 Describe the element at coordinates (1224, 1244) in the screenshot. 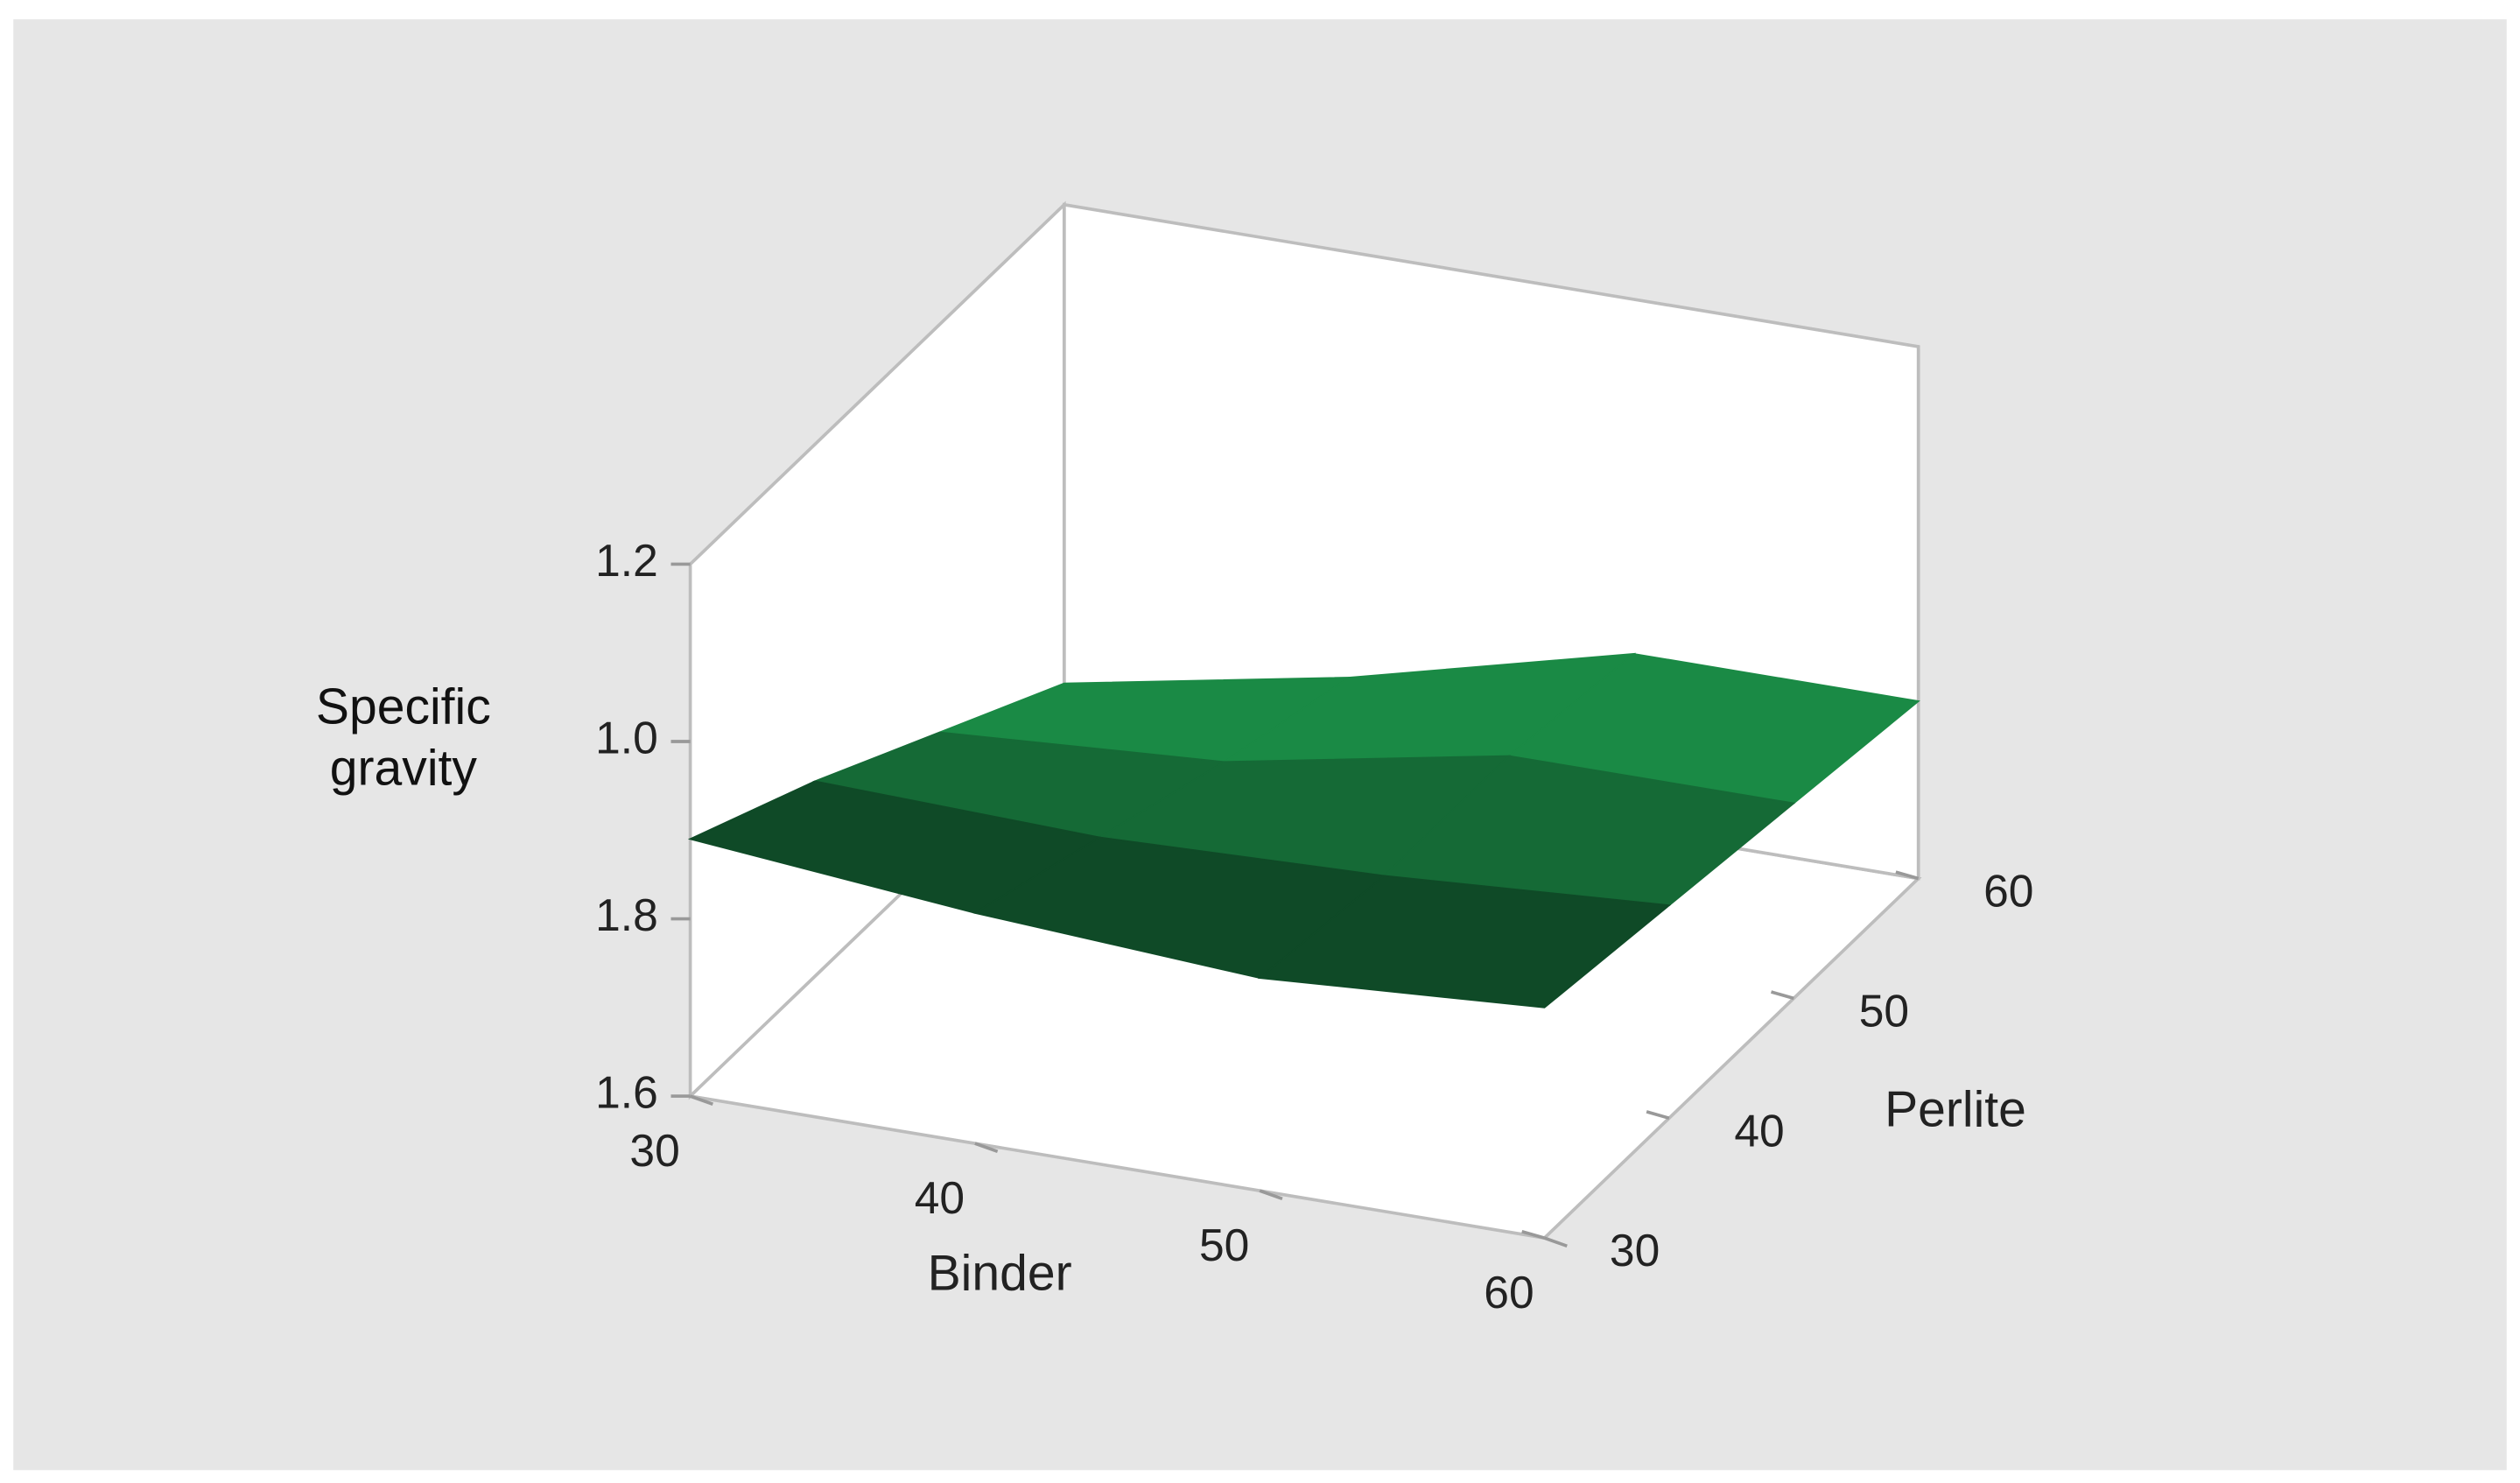

I see `x-tick-label: 50` at that location.